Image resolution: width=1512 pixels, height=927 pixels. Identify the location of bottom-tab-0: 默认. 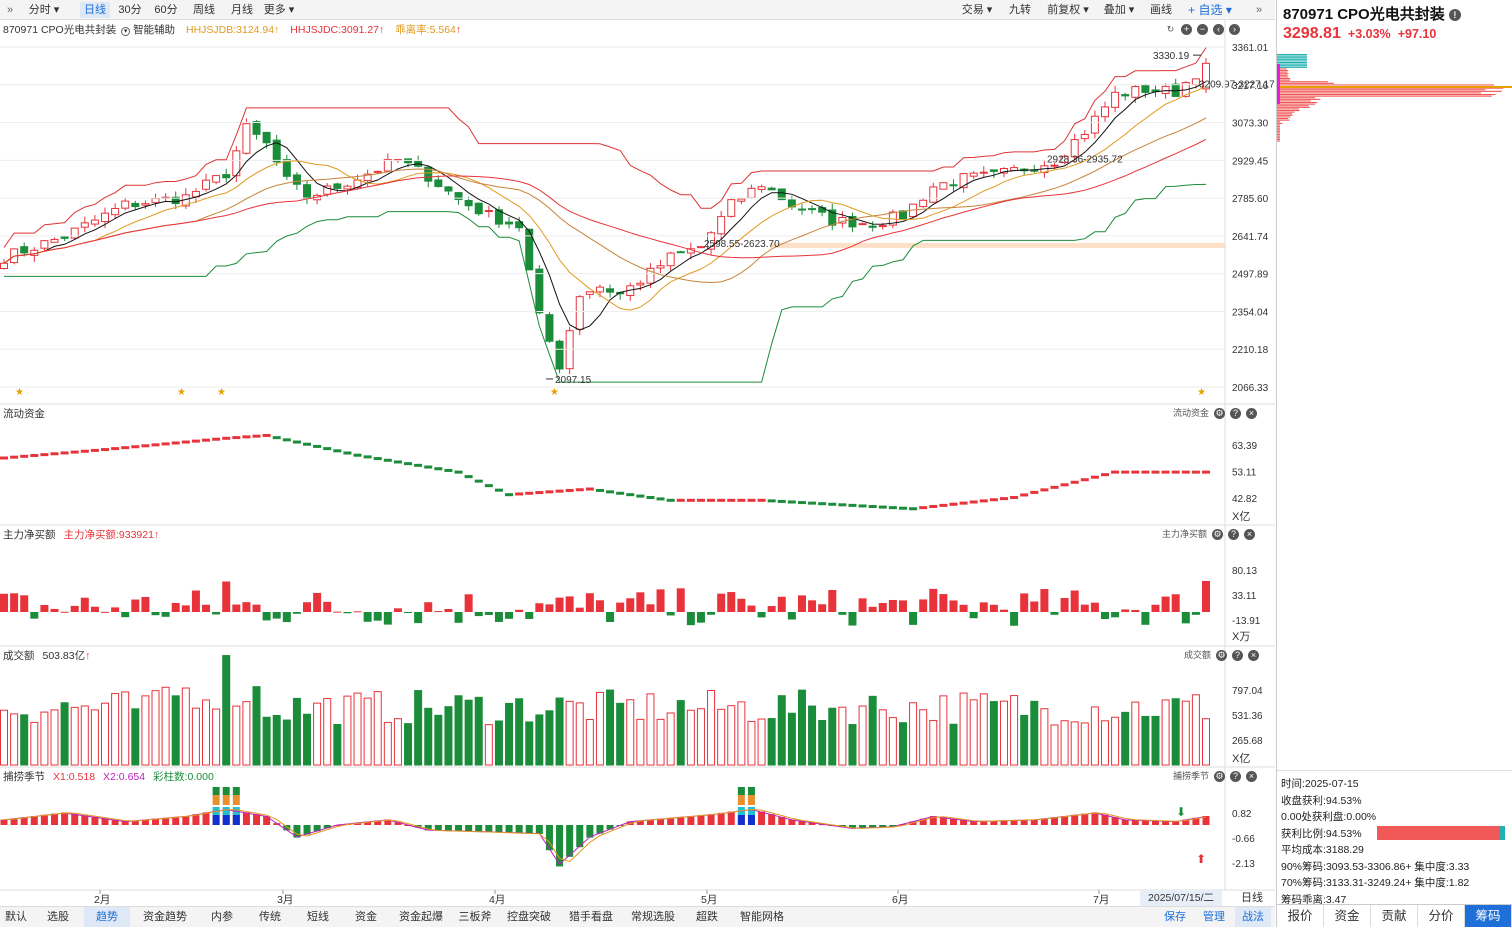
(16, 917).